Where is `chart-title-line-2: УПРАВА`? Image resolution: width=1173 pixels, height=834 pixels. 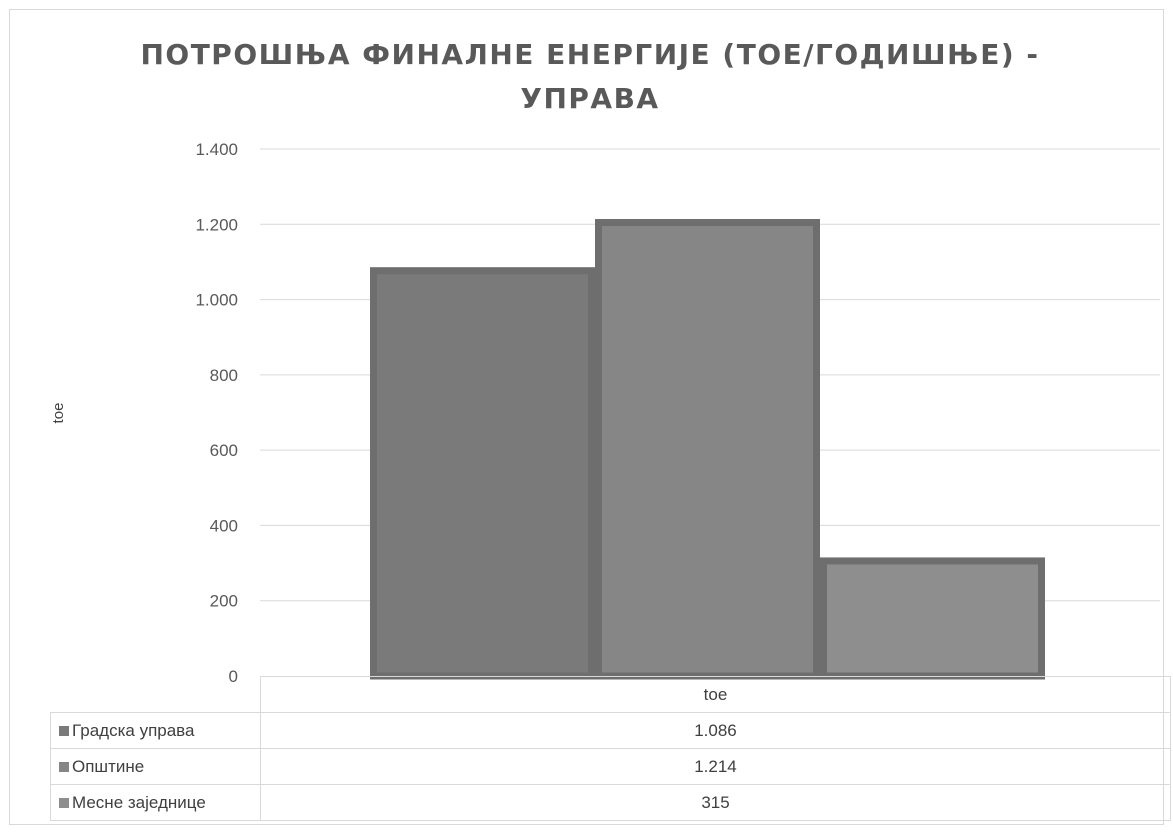 chart-title-line-2: УПРАВА is located at coordinates (590, 98).